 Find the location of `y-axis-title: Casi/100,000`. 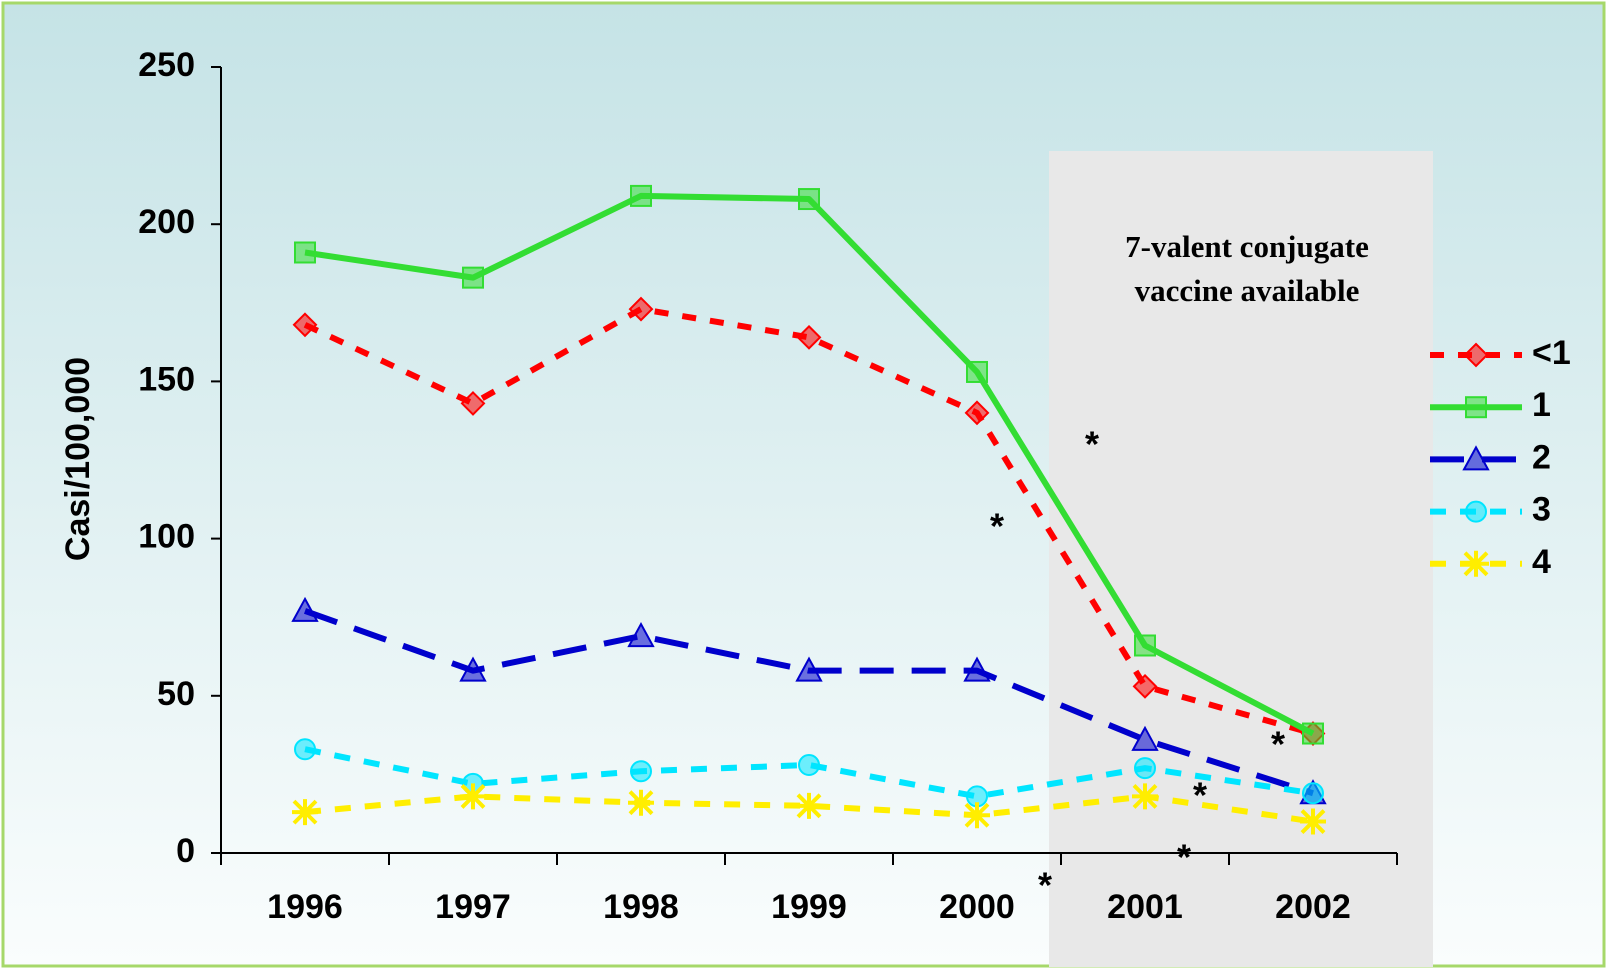

y-axis-title: Casi/100,000 is located at coordinates (78, 459).